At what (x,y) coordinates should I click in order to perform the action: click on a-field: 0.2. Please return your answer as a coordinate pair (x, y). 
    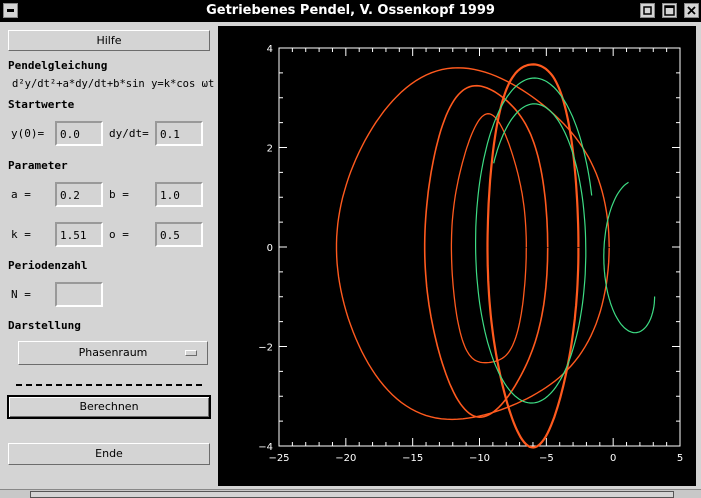
    Looking at the image, I should click on (79, 194).